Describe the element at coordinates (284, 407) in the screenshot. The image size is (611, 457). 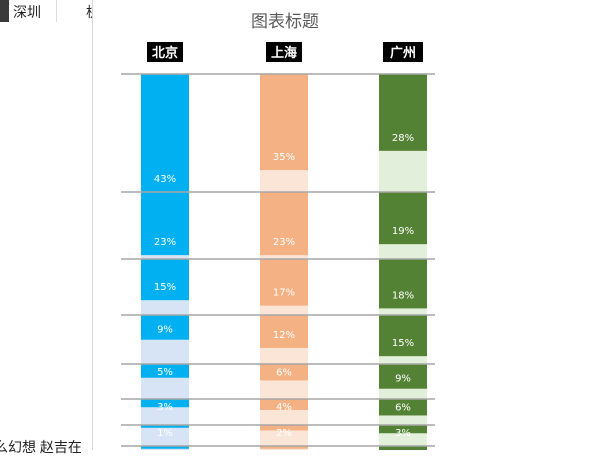
I see `data-label: 4%` at that location.